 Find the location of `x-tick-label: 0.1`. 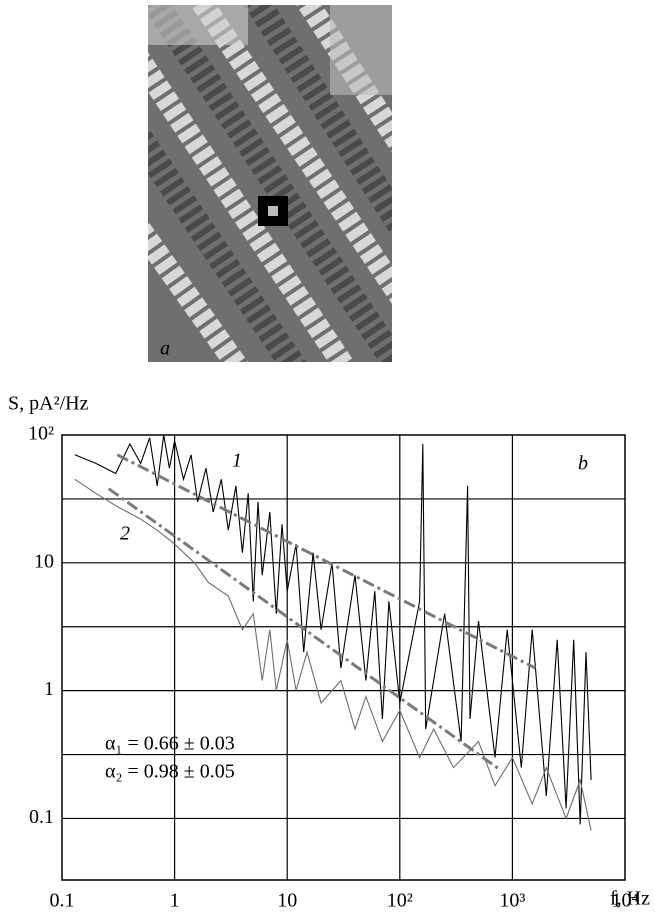

x-tick-label: 0.1 is located at coordinates (62, 901).